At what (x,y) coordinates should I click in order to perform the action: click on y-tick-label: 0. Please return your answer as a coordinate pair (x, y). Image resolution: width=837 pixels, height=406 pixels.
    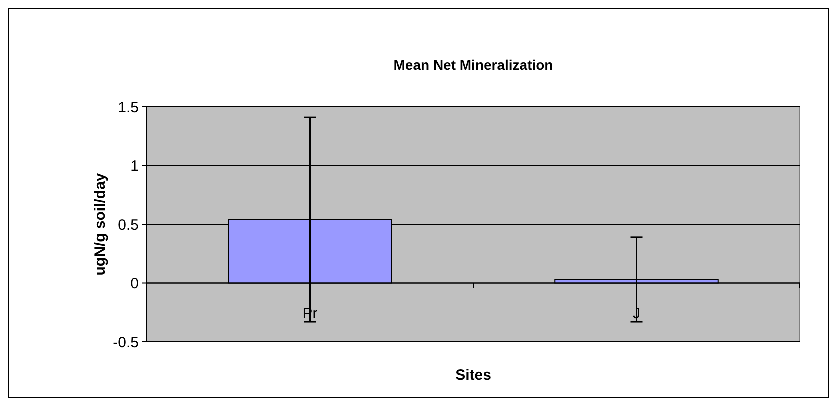
    Looking at the image, I should click on (134, 284).